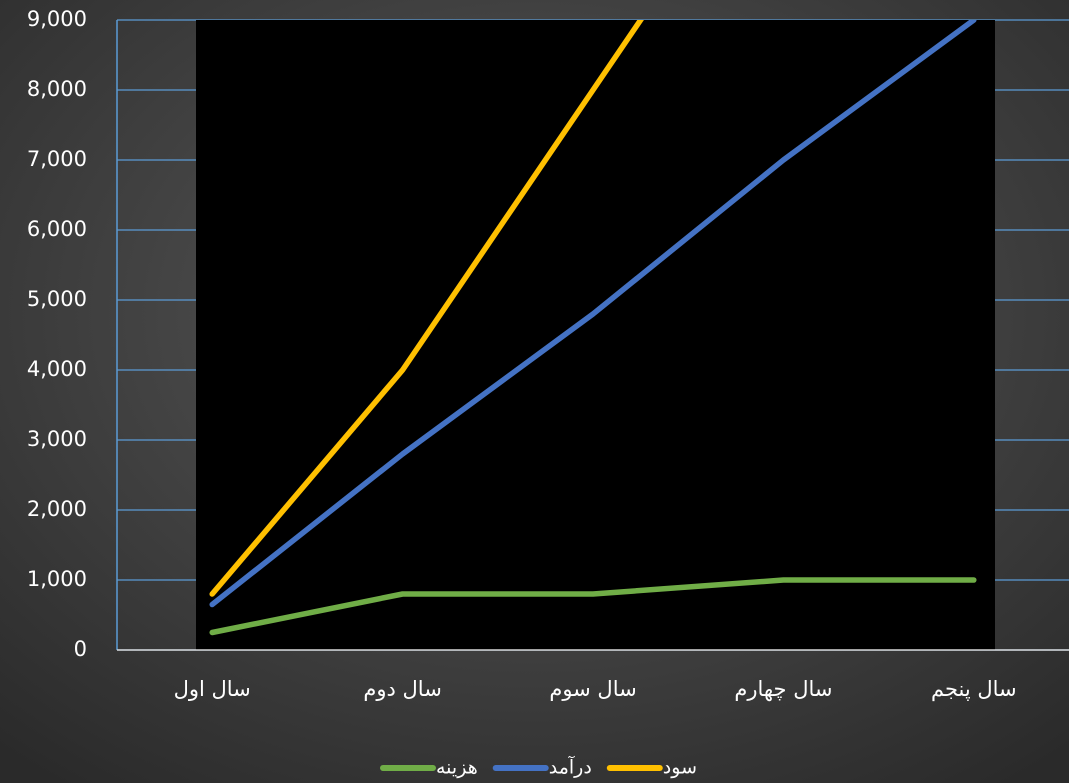  I want to click on x-tick-label: سال دوم, so click(402, 689).